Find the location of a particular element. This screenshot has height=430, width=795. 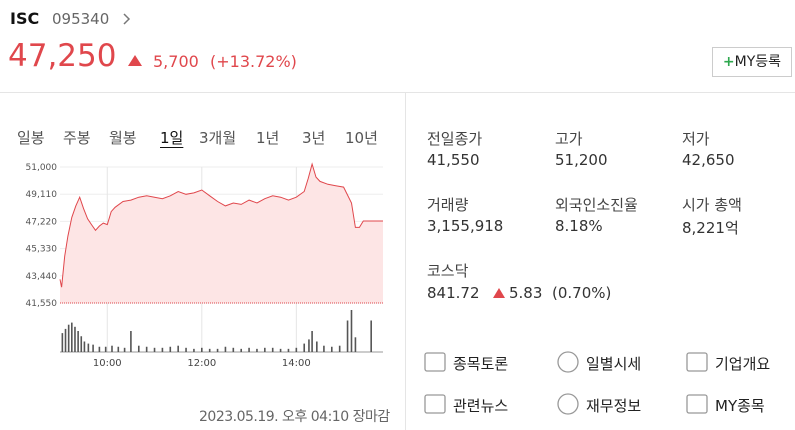

period-tab: 1년 is located at coordinates (268, 138).